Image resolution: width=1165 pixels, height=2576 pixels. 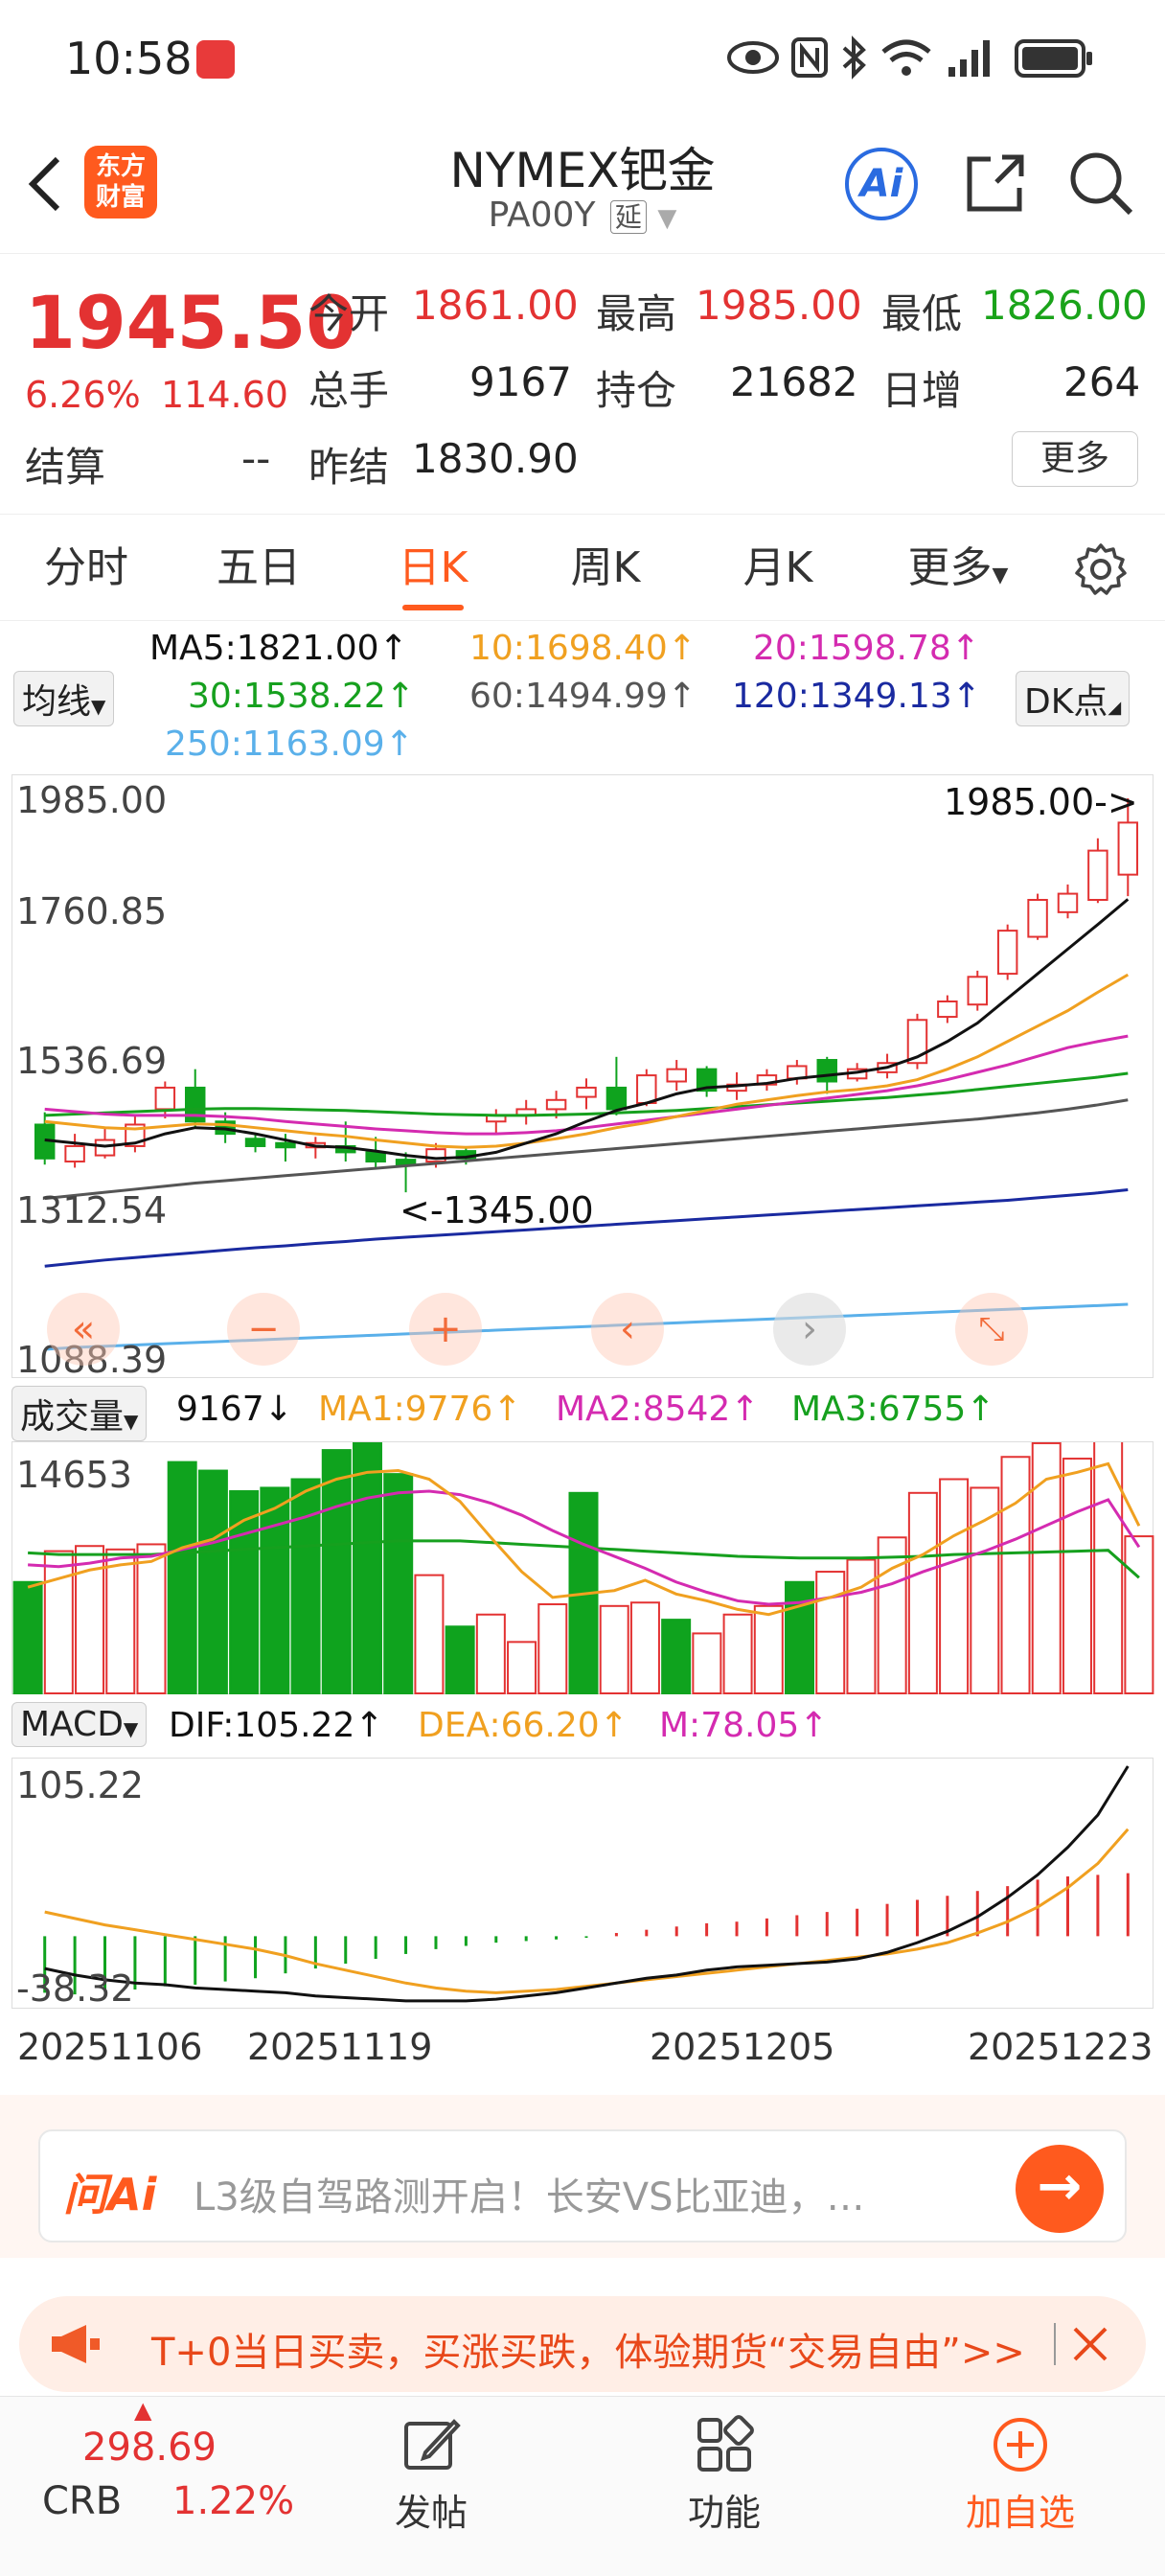 I want to click on ai-go-button: →, so click(x=1060, y=2189).